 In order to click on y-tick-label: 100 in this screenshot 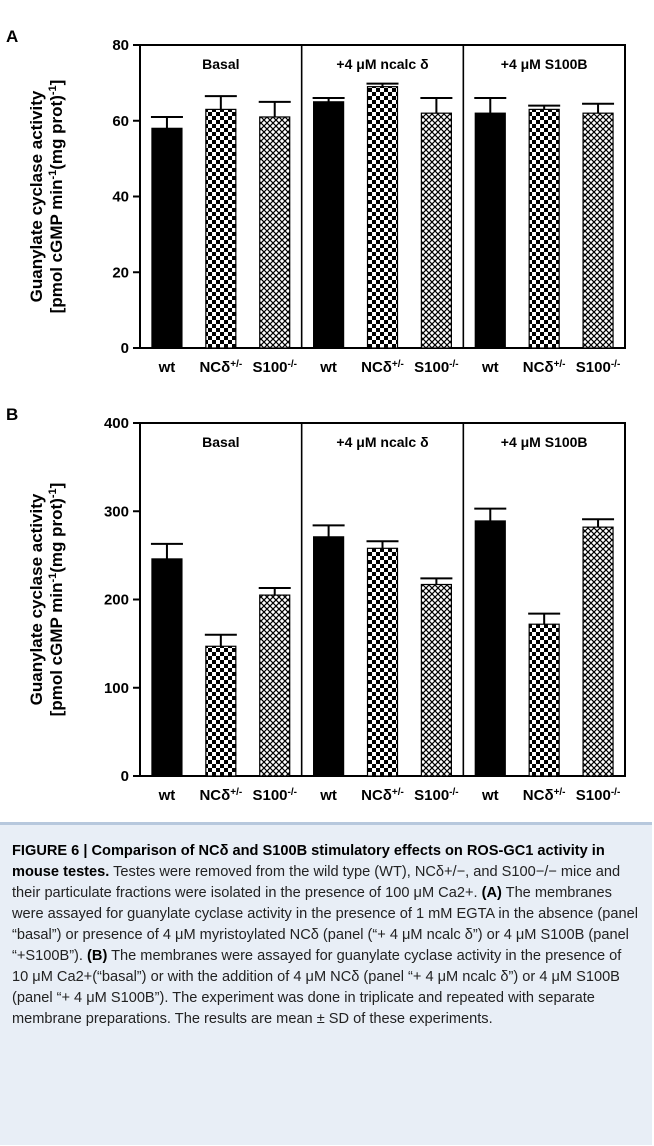, I will do `click(116, 688)`.